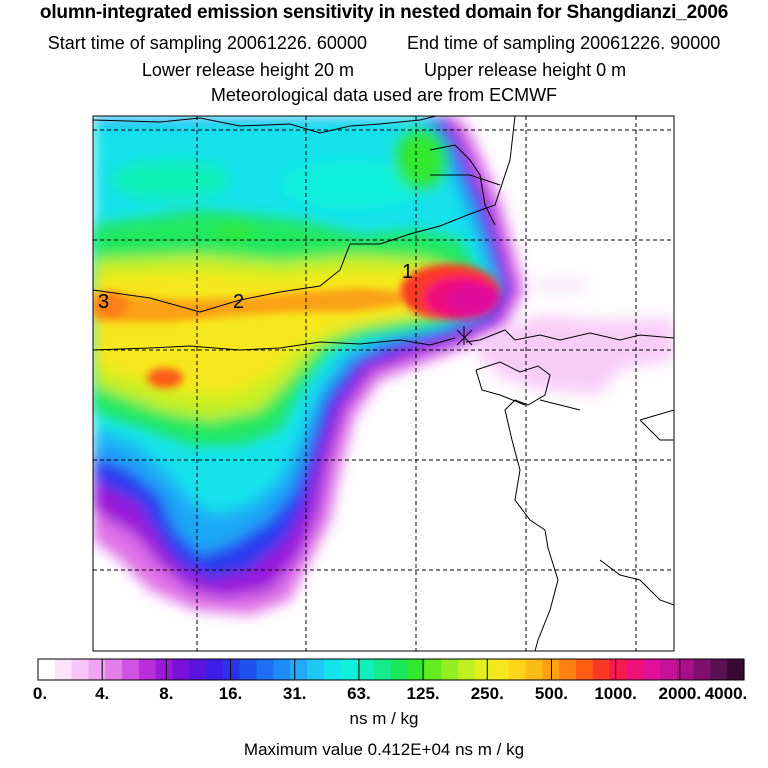  What do you see at coordinates (103, 302) in the screenshot?
I see `contour-label-3: 3` at bounding box center [103, 302].